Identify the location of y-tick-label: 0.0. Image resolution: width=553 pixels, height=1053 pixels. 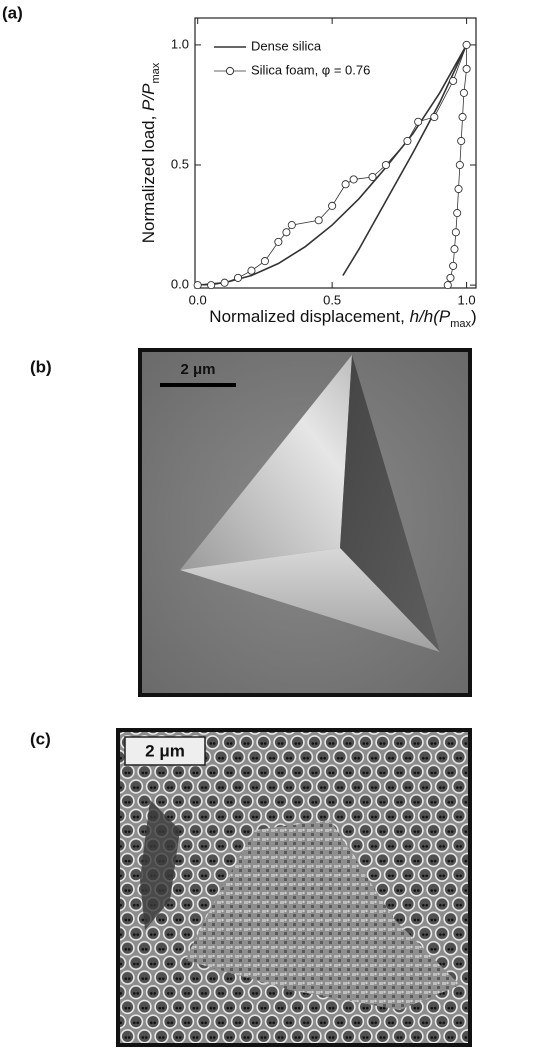
(180, 284).